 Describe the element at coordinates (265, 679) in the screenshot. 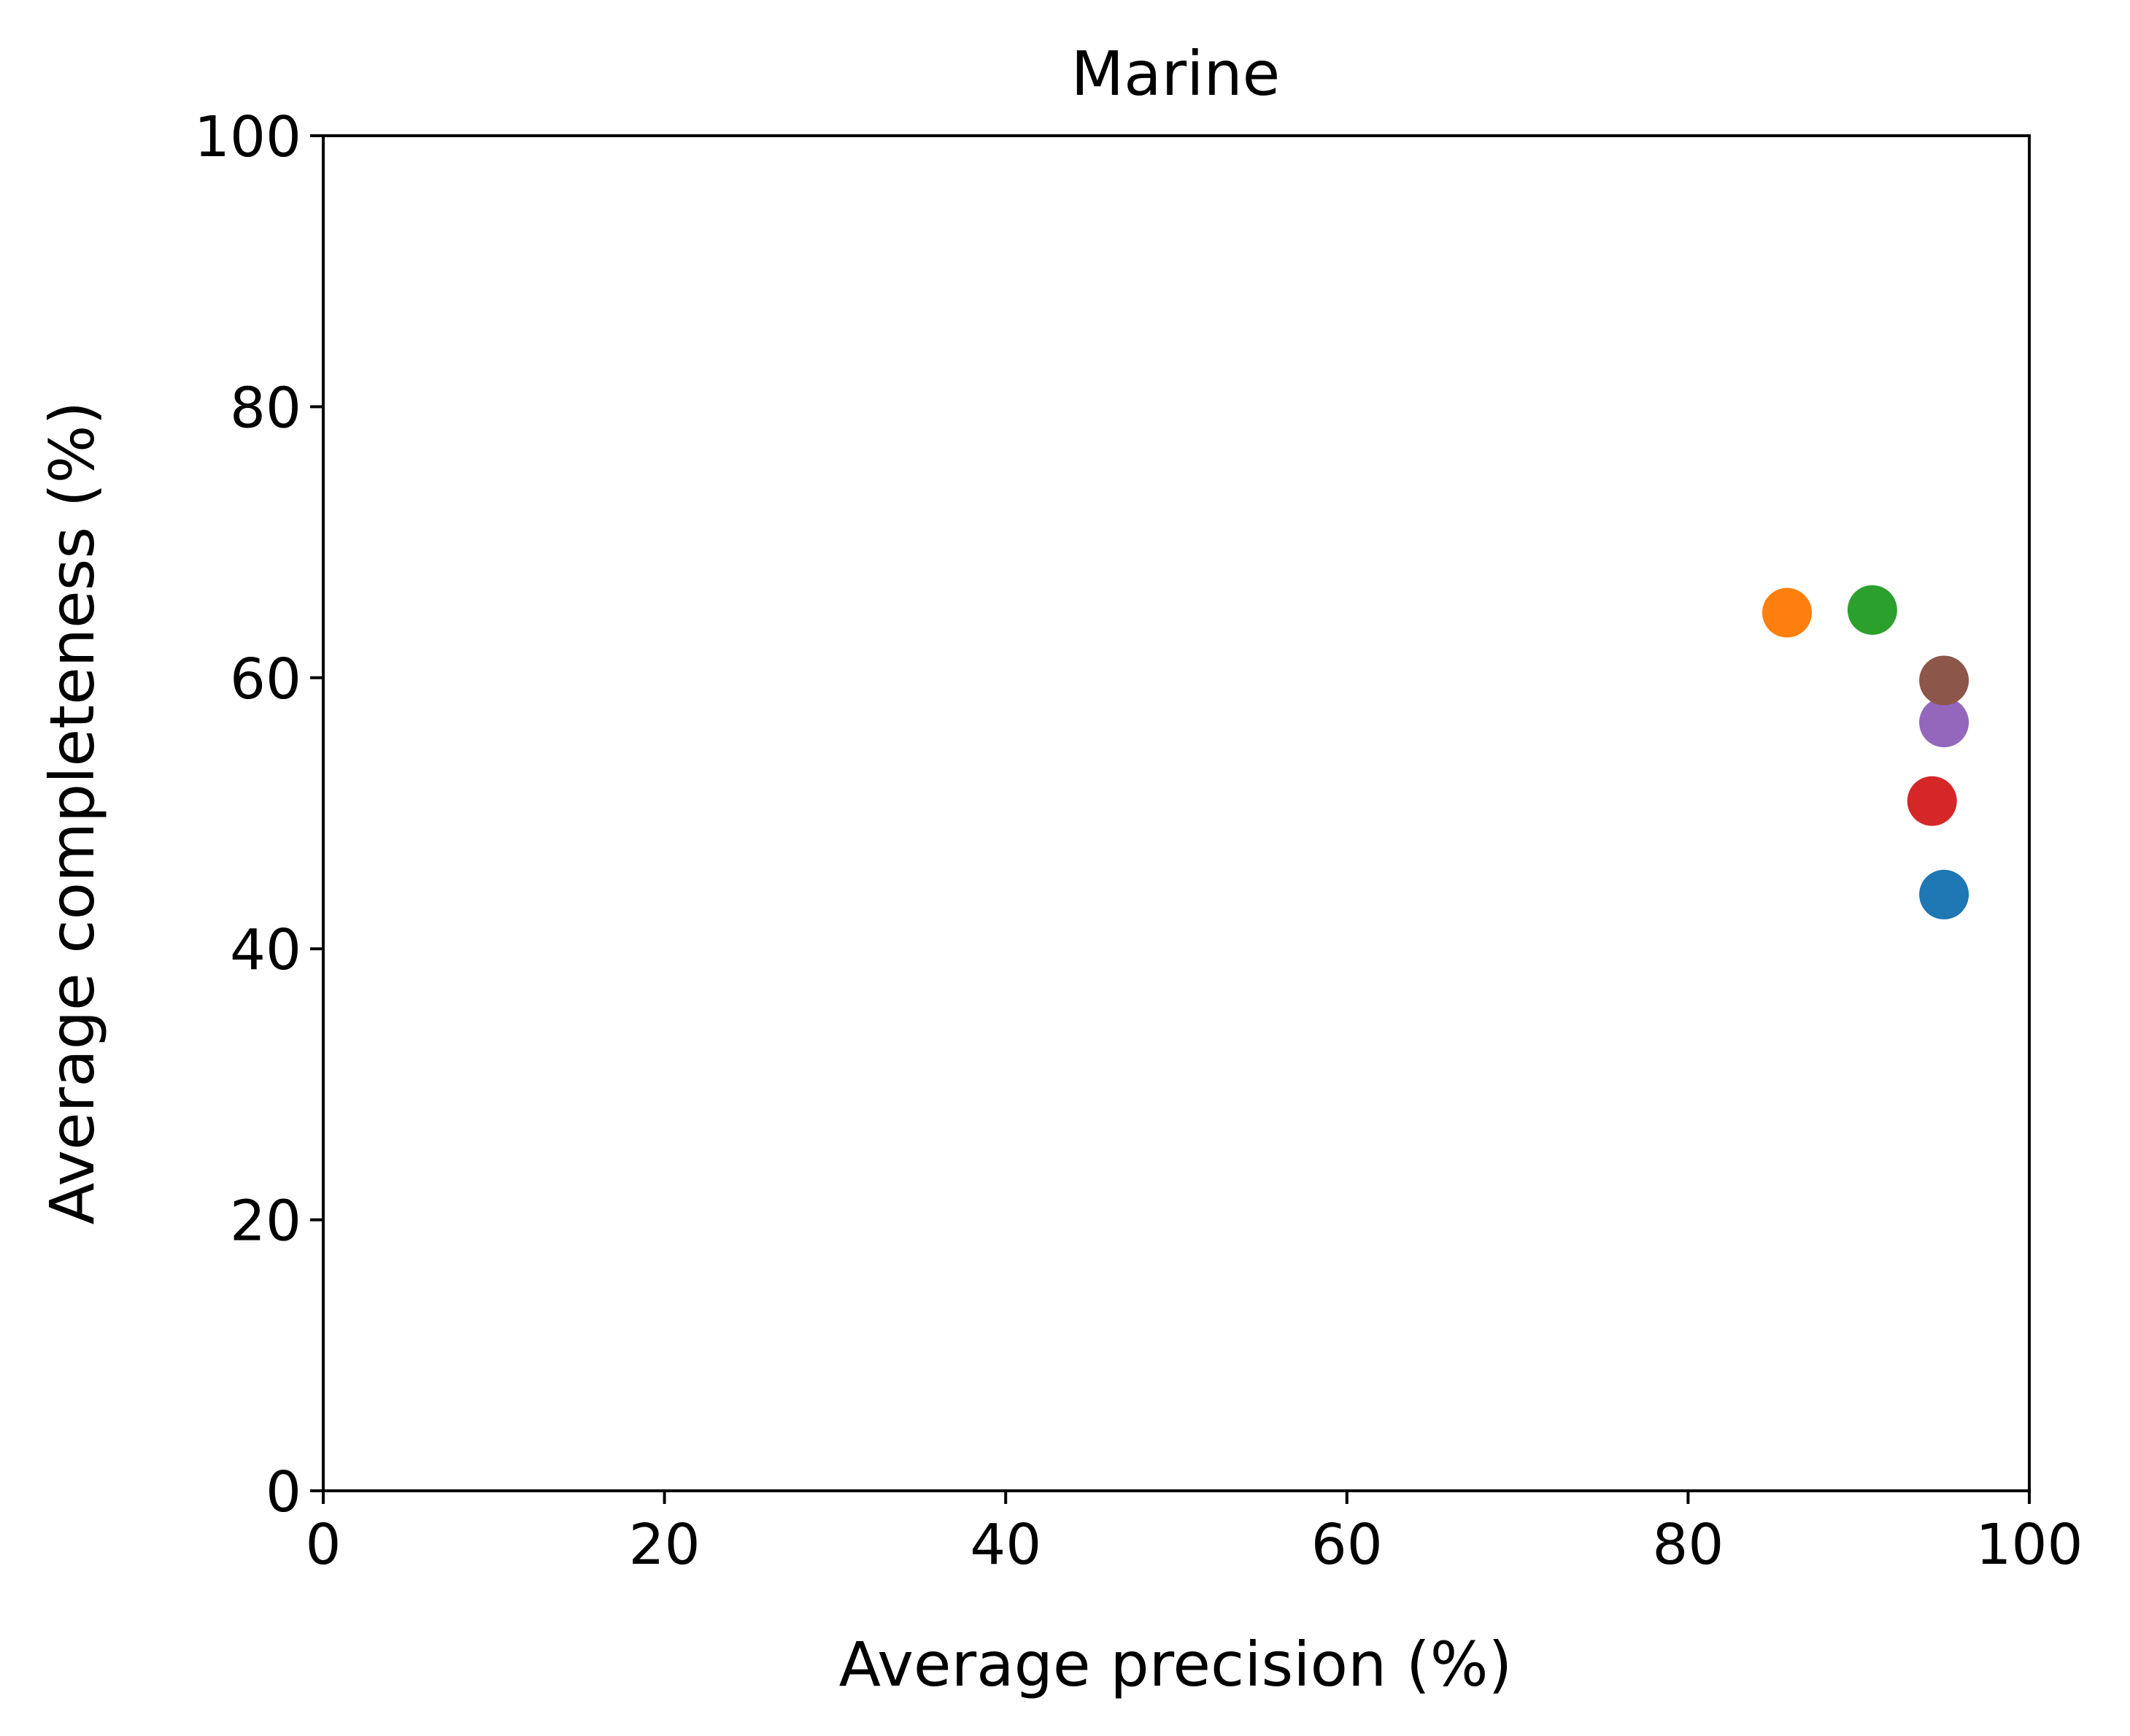

I see `y-tick-label: 60` at that location.